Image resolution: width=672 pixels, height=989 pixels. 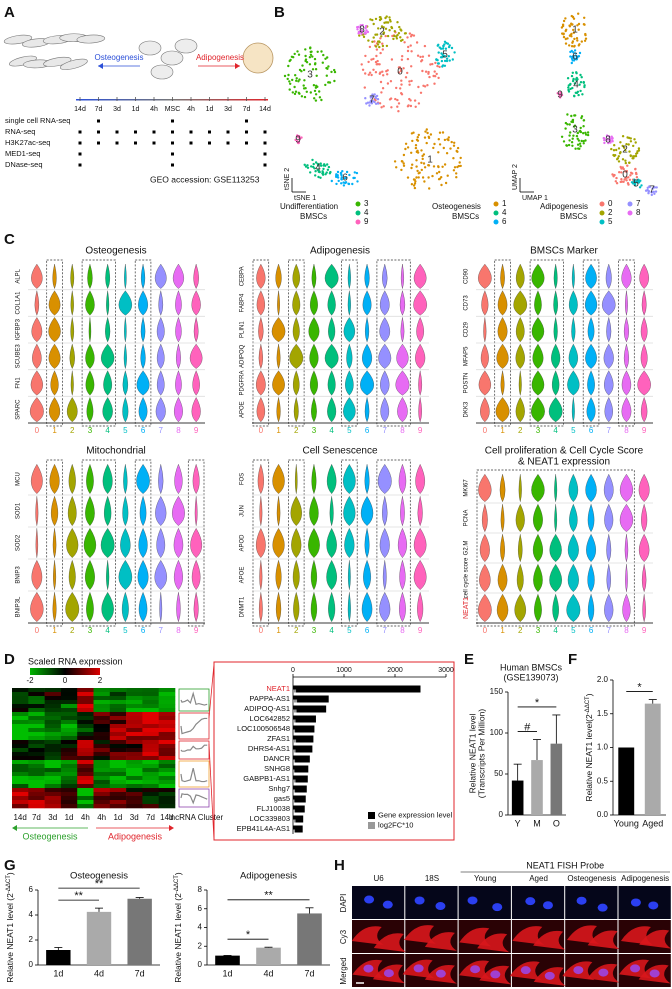 What do you see at coordinates (10, 865) in the screenshot?
I see `panel-label: G` at bounding box center [10, 865].